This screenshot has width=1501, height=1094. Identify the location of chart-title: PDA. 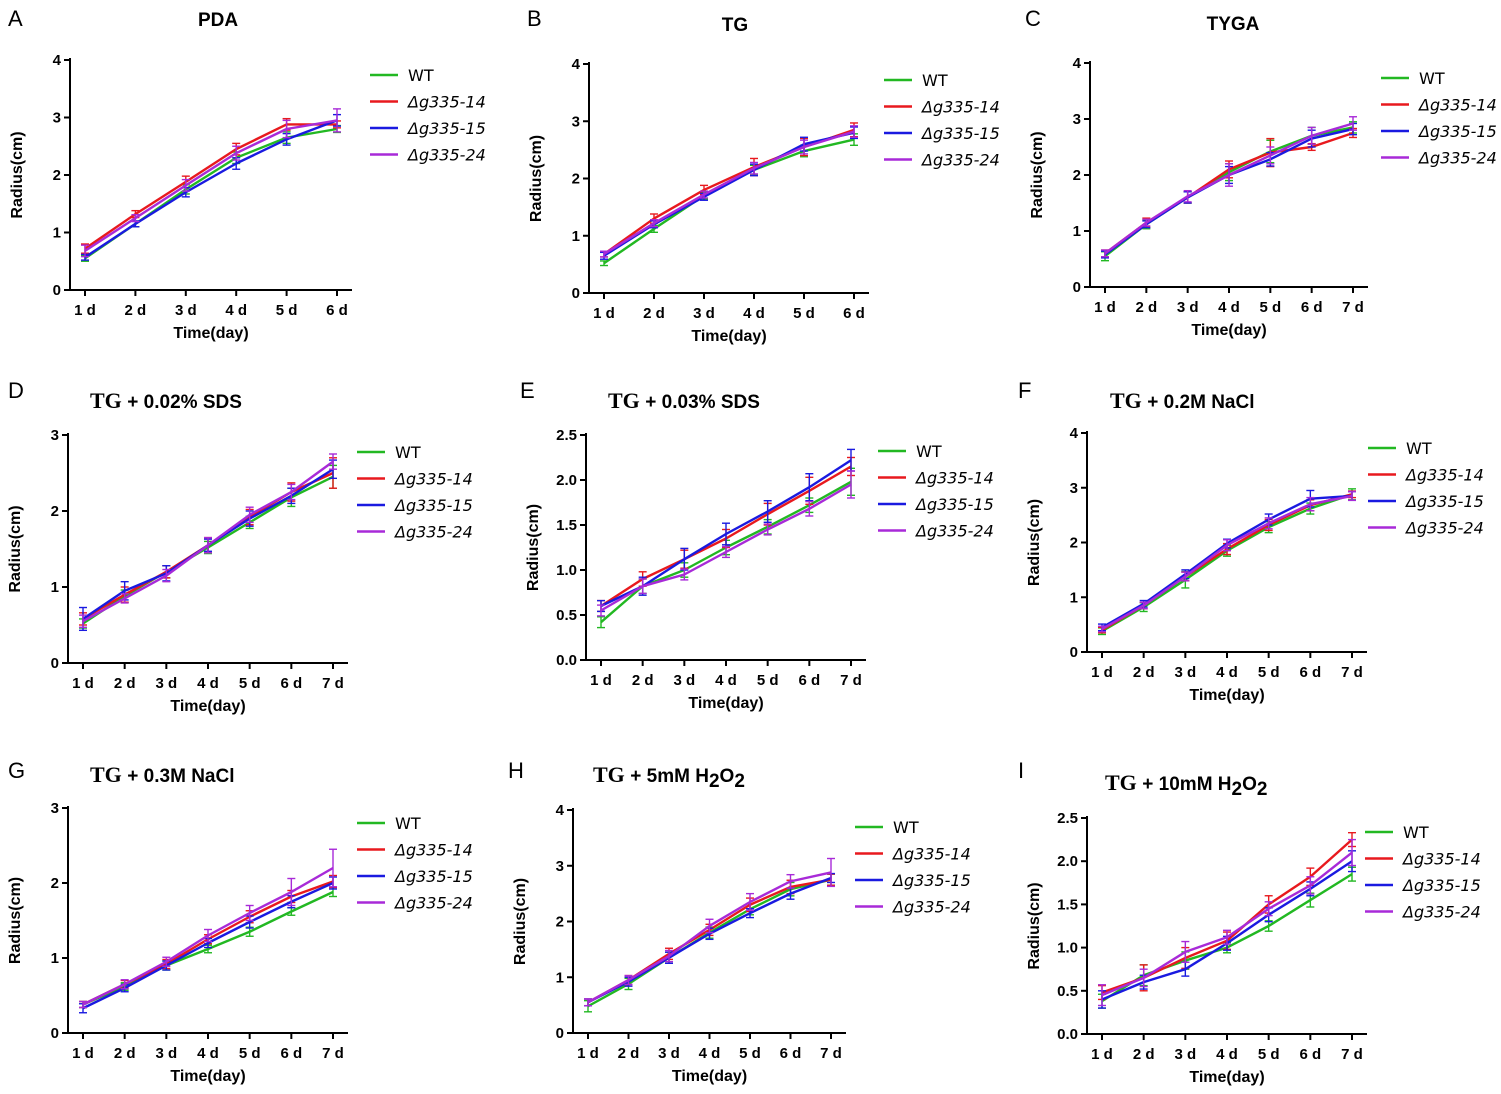
(218, 20).